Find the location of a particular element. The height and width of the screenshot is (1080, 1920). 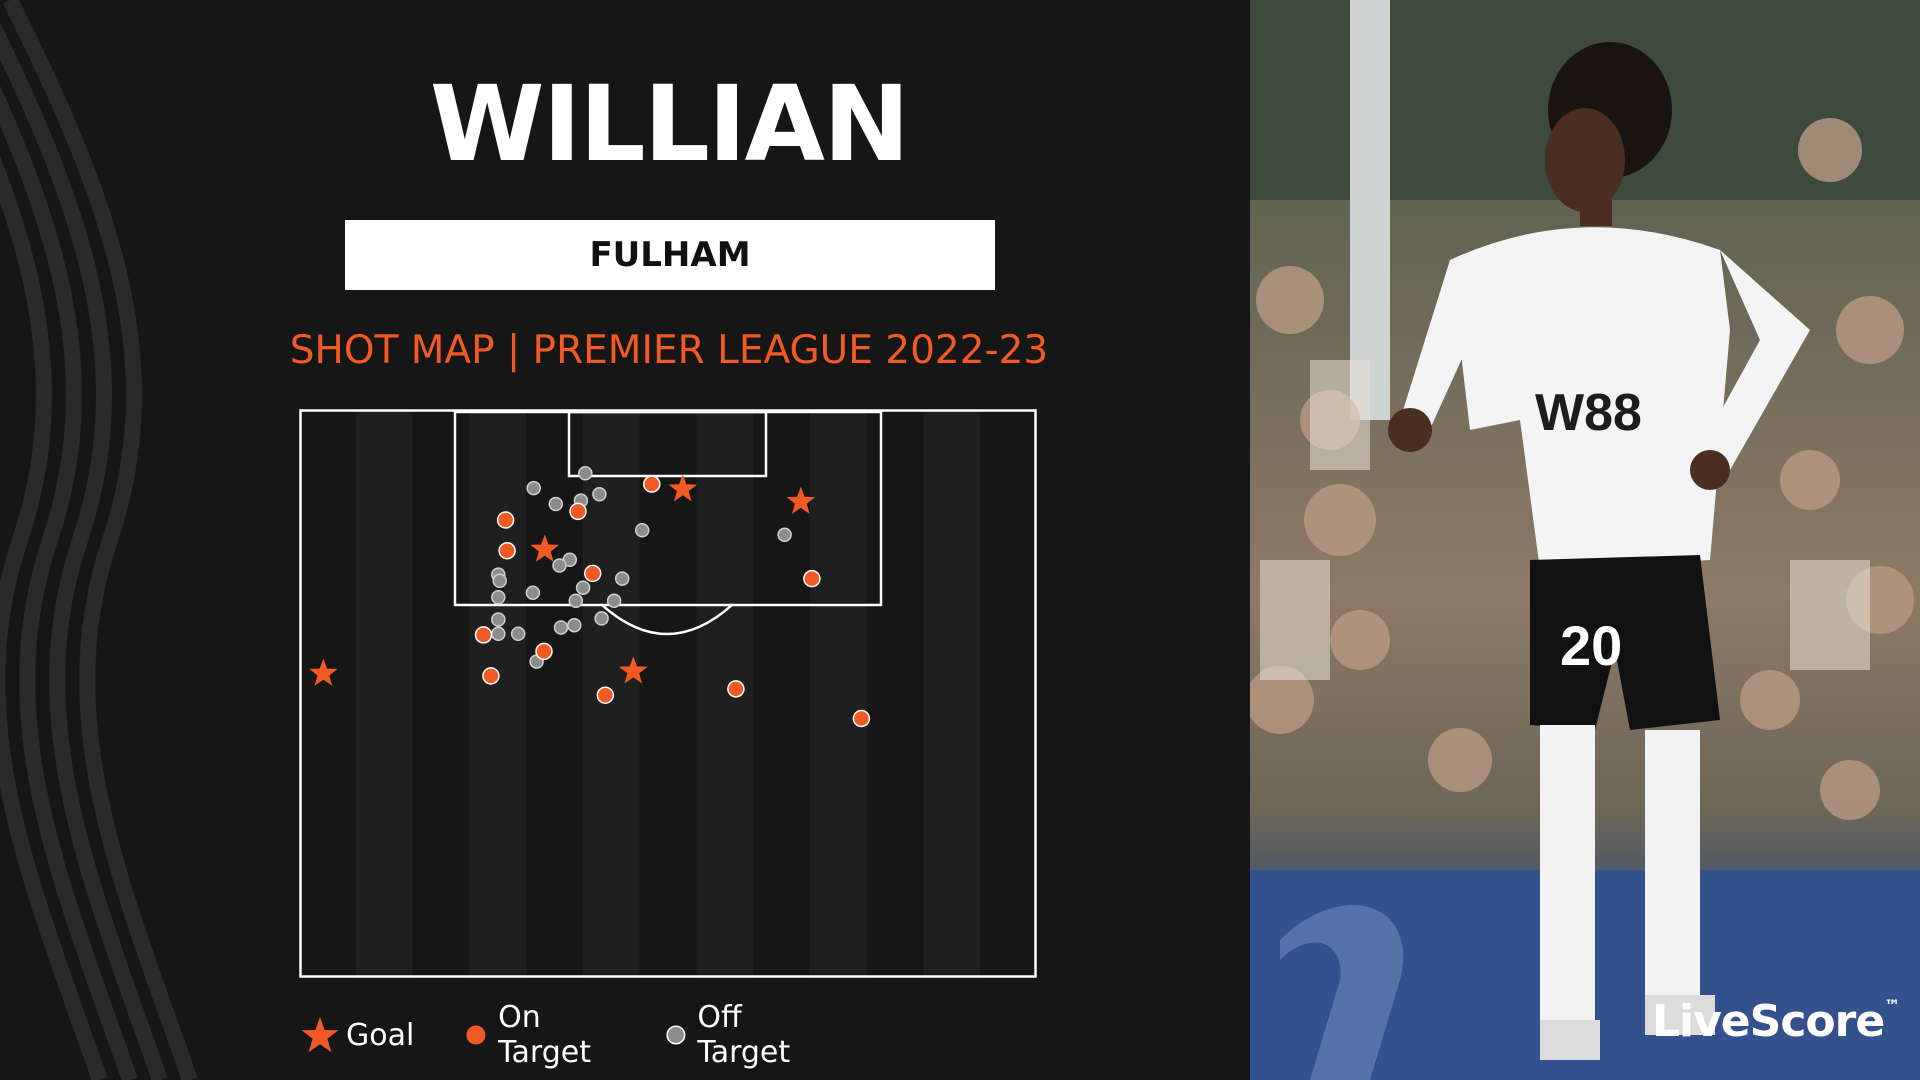

legend-label-on-target: On Target is located at coordinates (544, 1035).